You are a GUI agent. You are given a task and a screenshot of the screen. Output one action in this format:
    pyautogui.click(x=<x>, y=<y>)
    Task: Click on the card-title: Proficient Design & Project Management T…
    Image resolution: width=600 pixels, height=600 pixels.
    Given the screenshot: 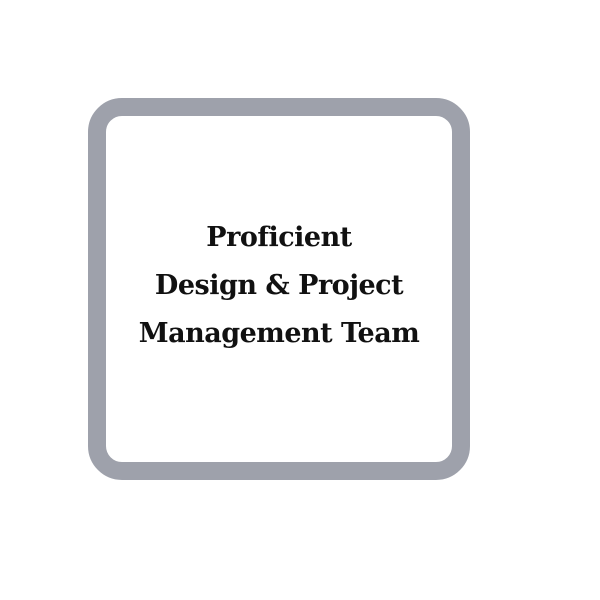 What is the action you would take?
    pyautogui.click(x=279, y=286)
    